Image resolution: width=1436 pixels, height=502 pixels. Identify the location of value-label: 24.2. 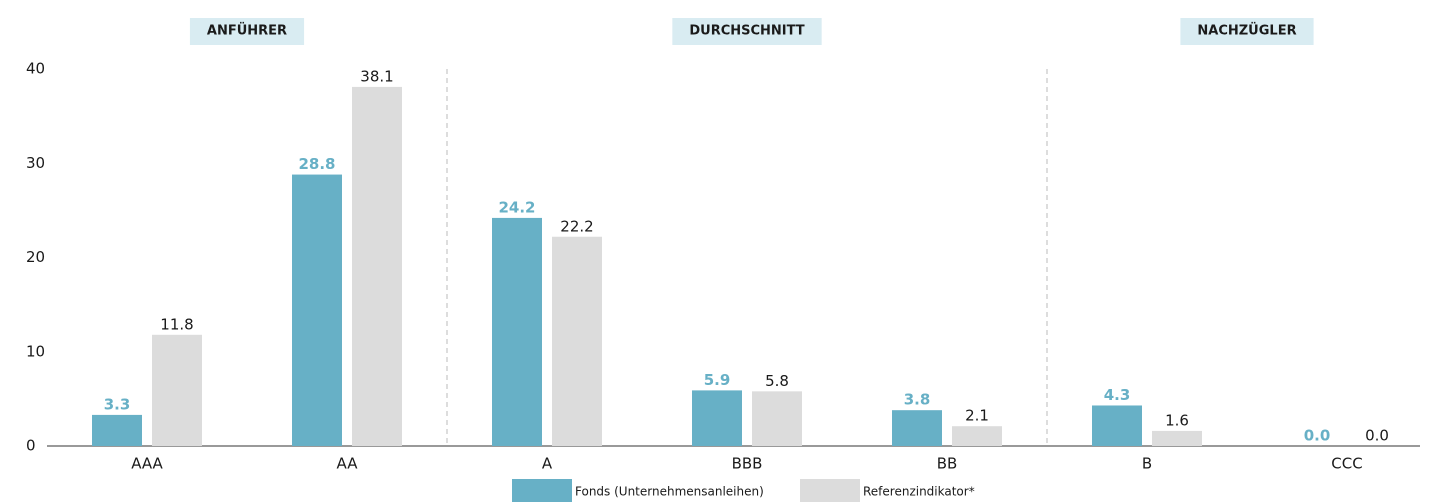
(516, 207).